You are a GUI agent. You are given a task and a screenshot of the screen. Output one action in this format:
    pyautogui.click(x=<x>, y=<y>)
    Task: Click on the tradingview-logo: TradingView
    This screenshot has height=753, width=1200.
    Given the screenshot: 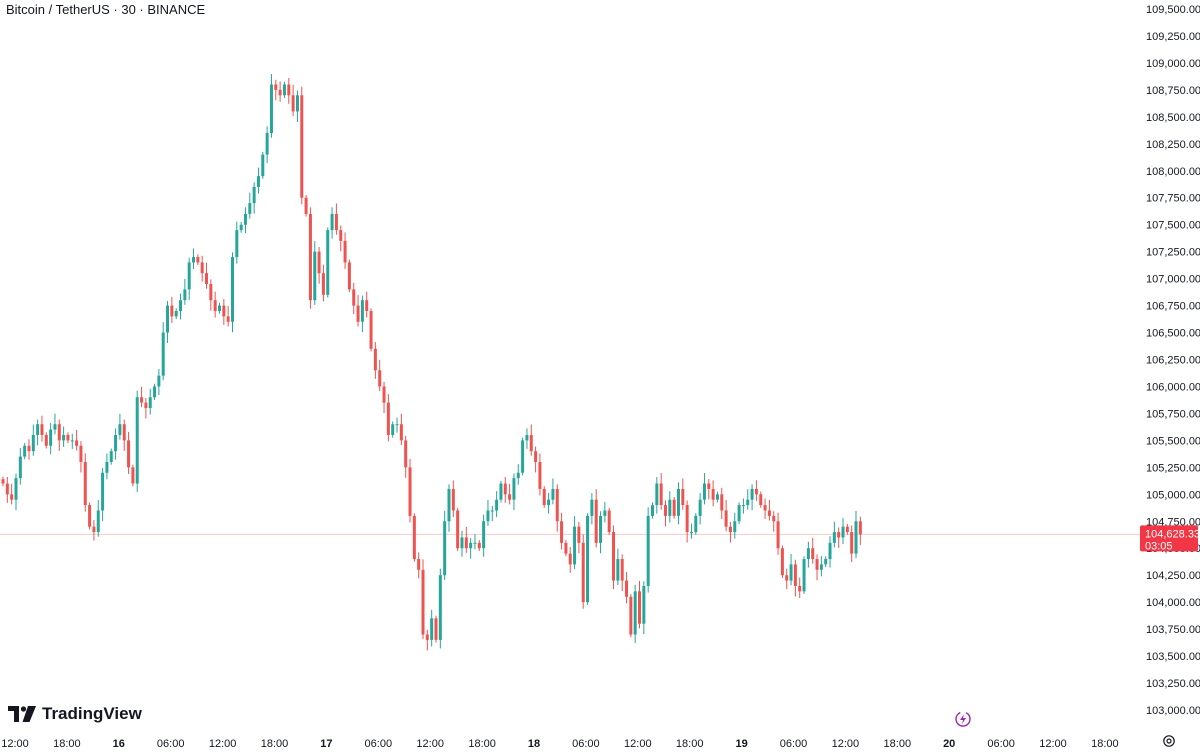 What is the action you would take?
    pyautogui.click(x=75, y=714)
    